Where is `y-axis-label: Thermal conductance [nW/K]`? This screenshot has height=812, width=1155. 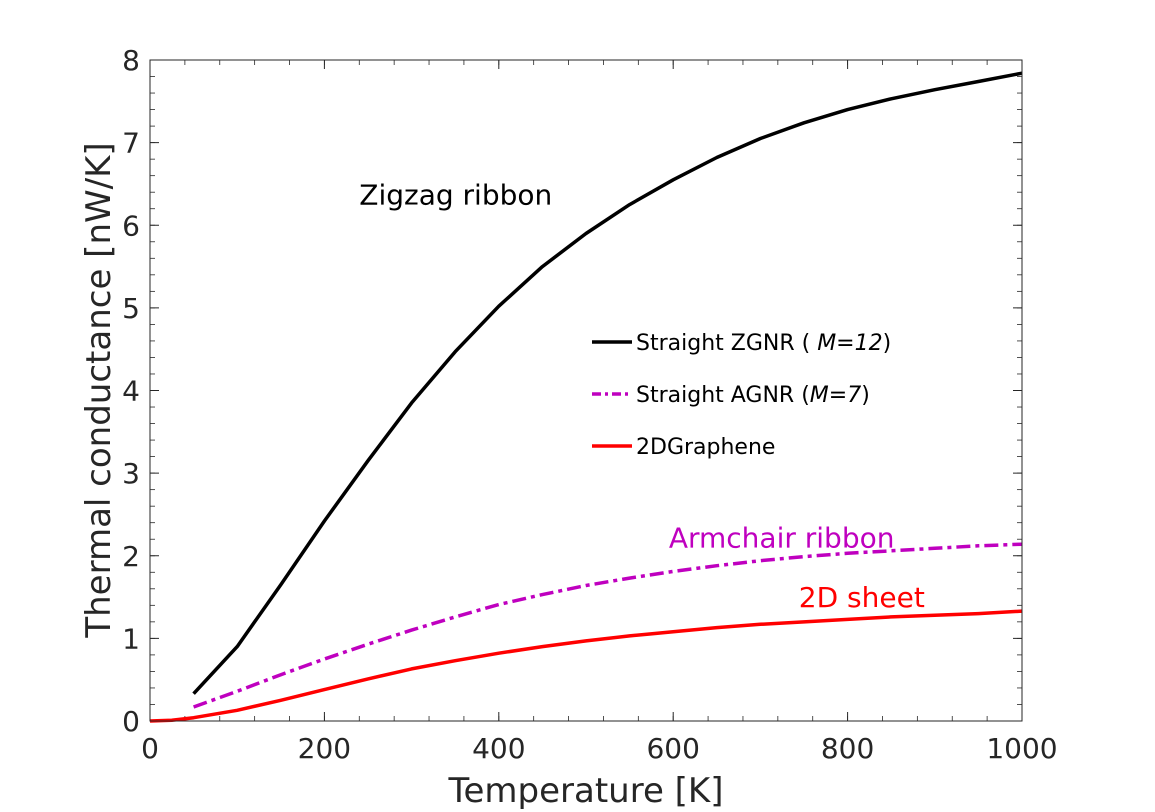
y-axis-label: Thermal conductance [nW/K] is located at coordinates (99, 390).